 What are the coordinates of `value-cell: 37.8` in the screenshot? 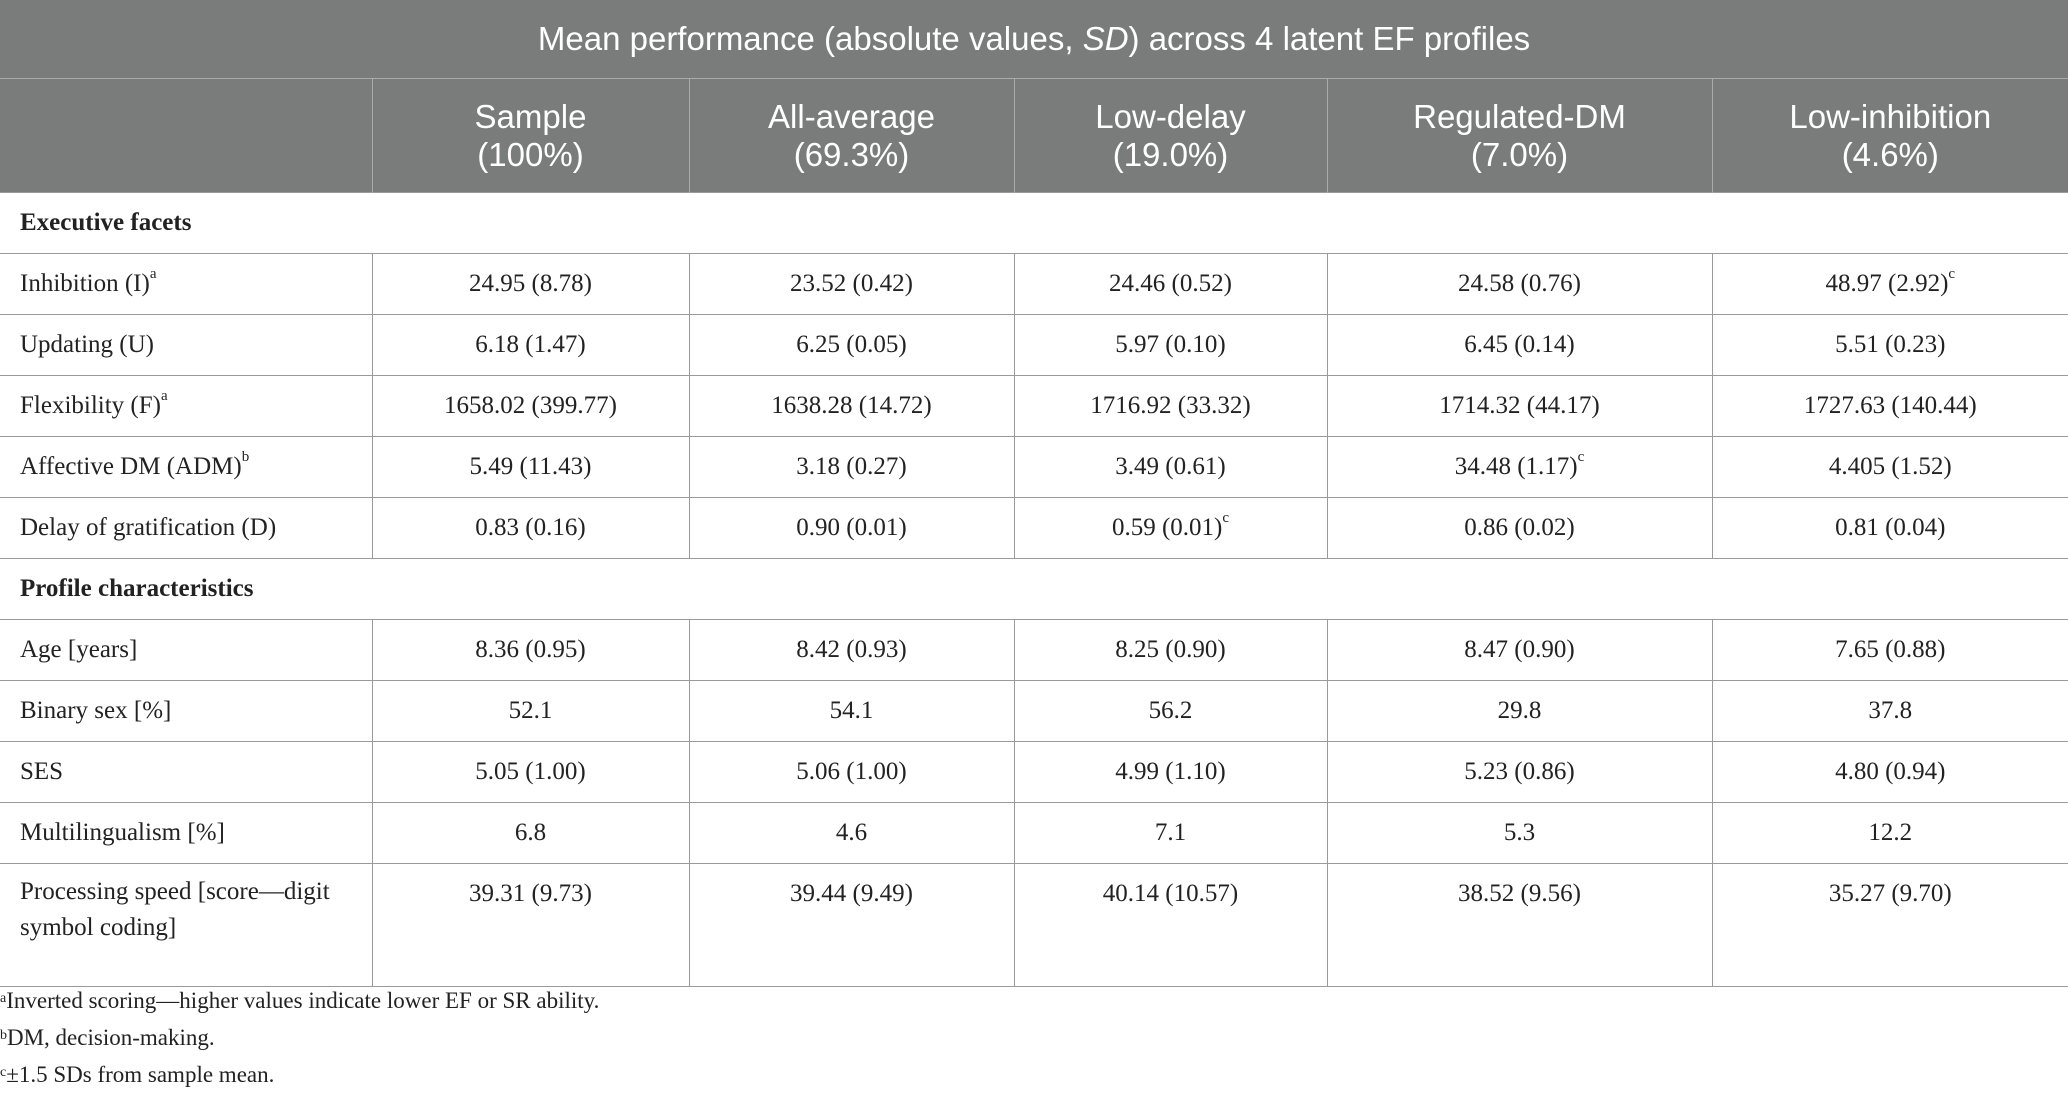 It's located at (1889, 711).